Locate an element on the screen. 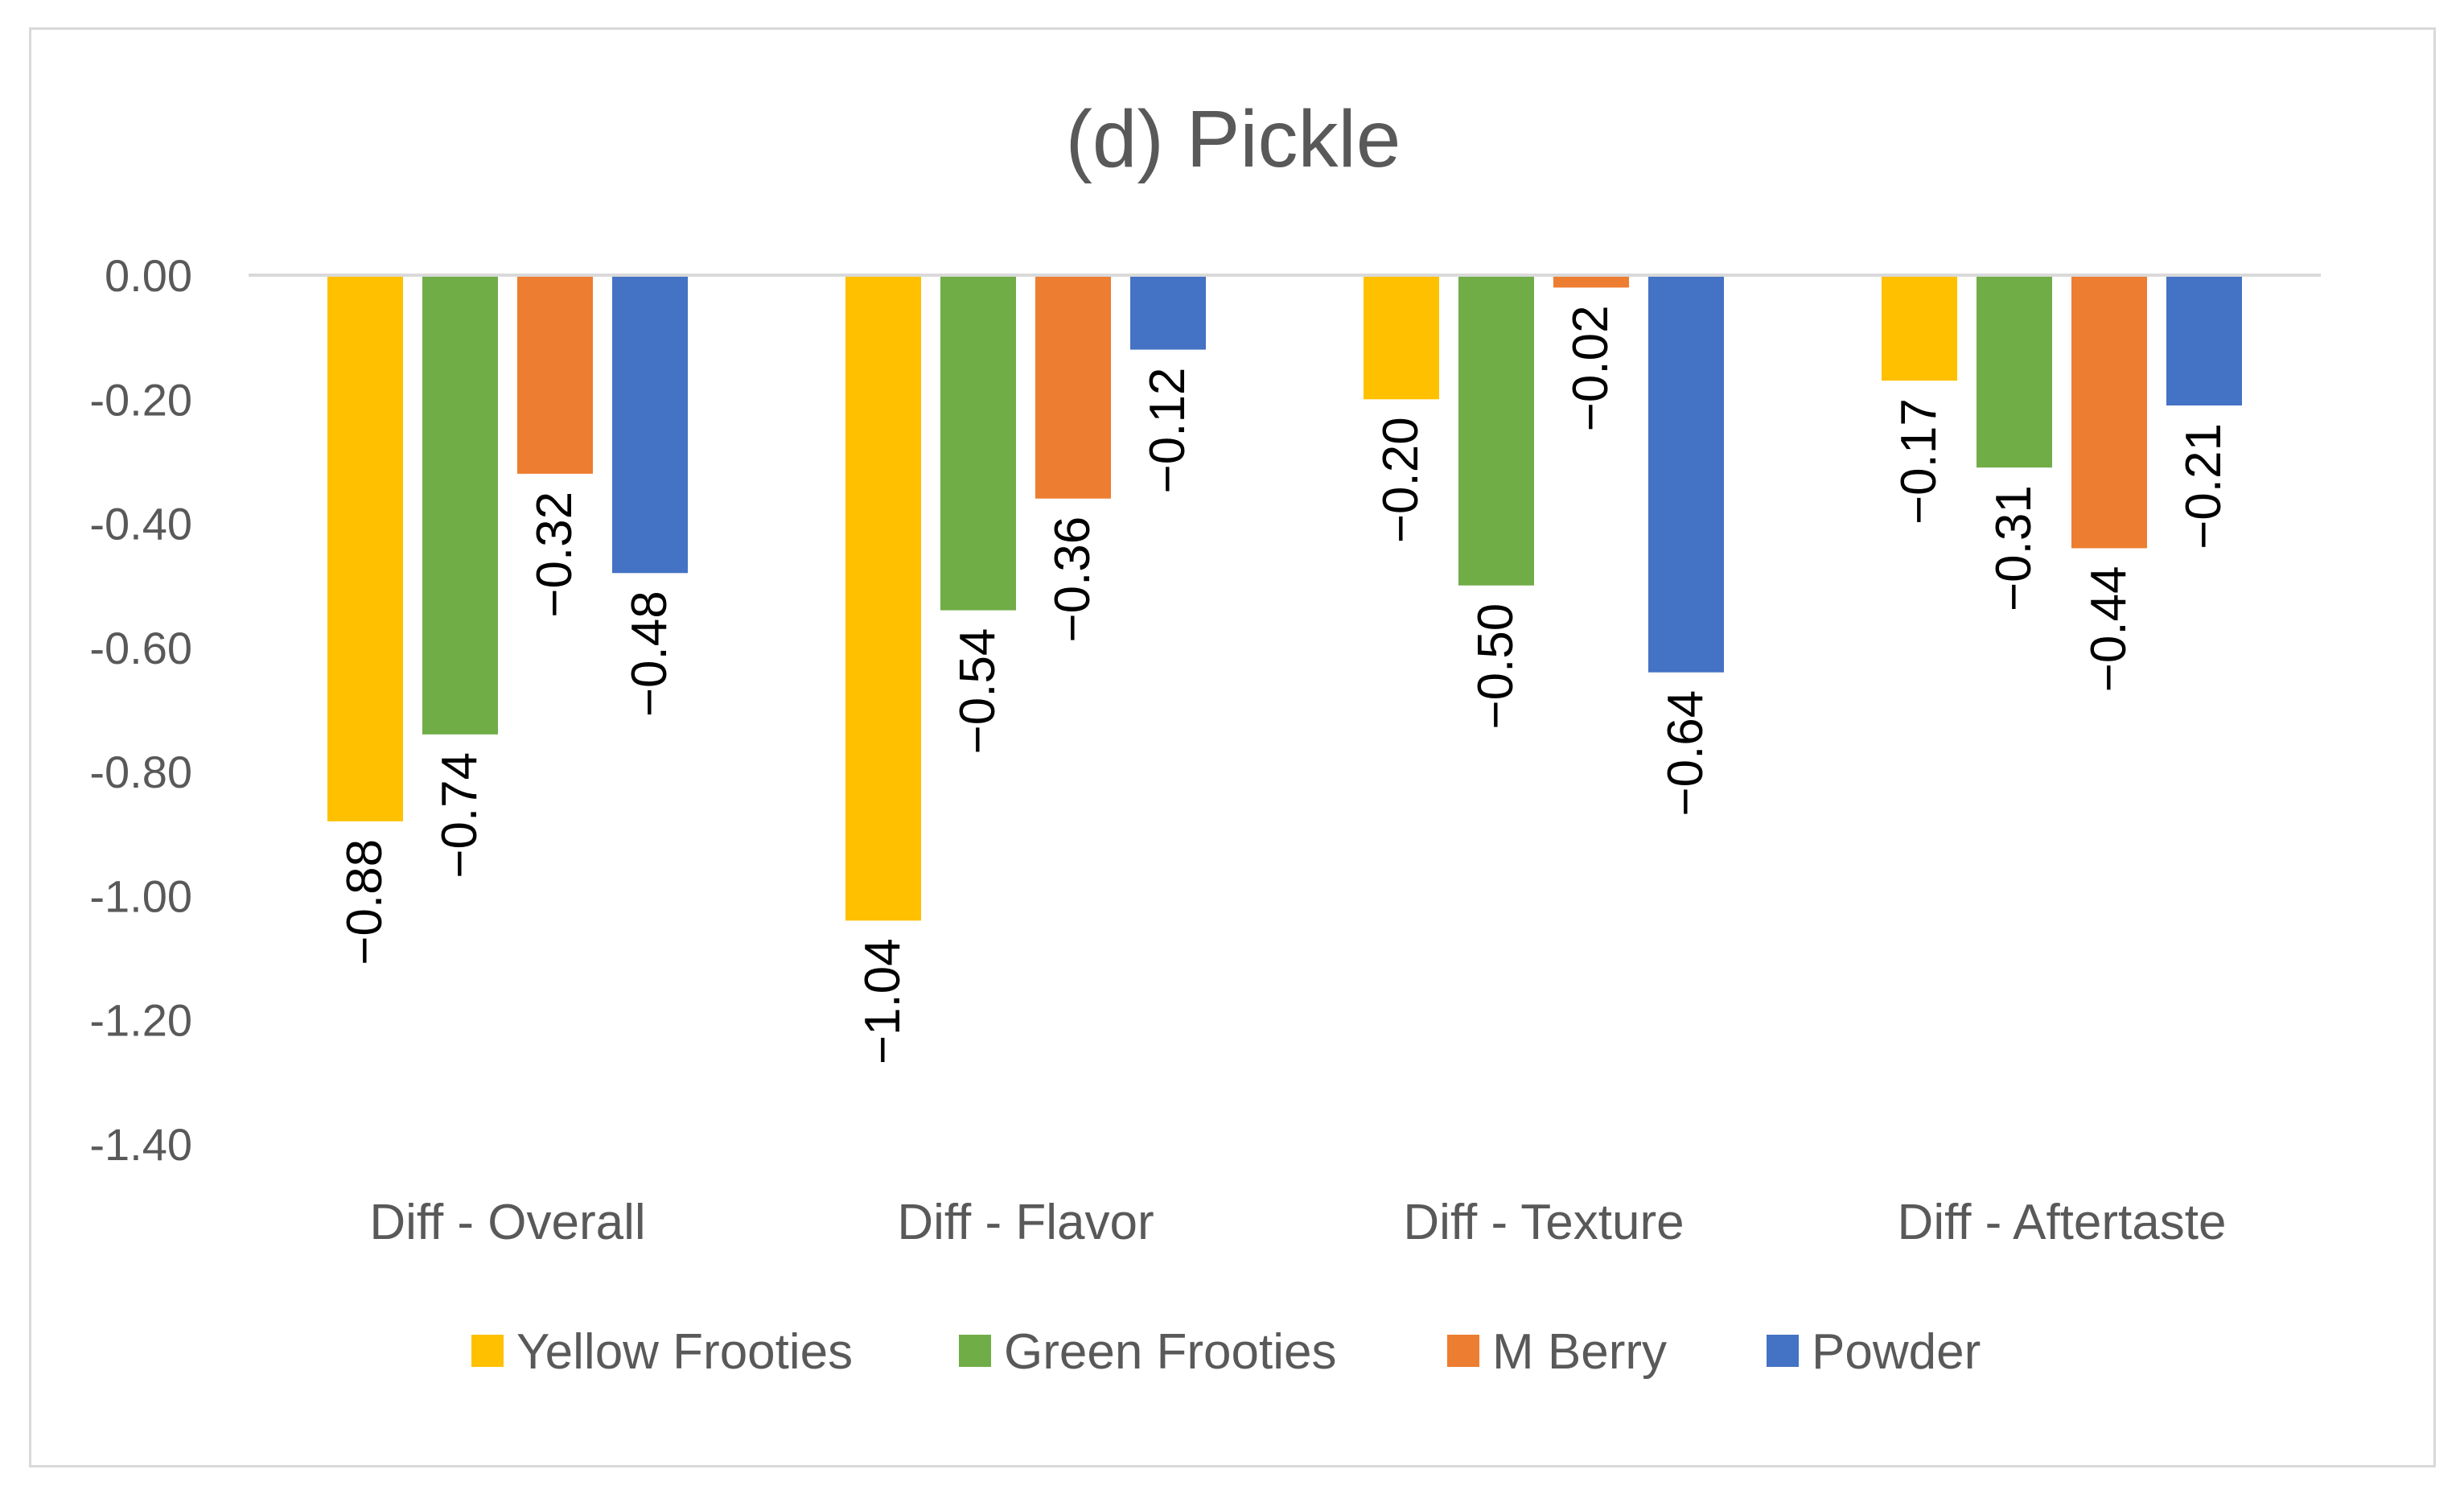 This screenshot has width=2464, height=1494. data-label: −0.88 is located at coordinates (365, 902).